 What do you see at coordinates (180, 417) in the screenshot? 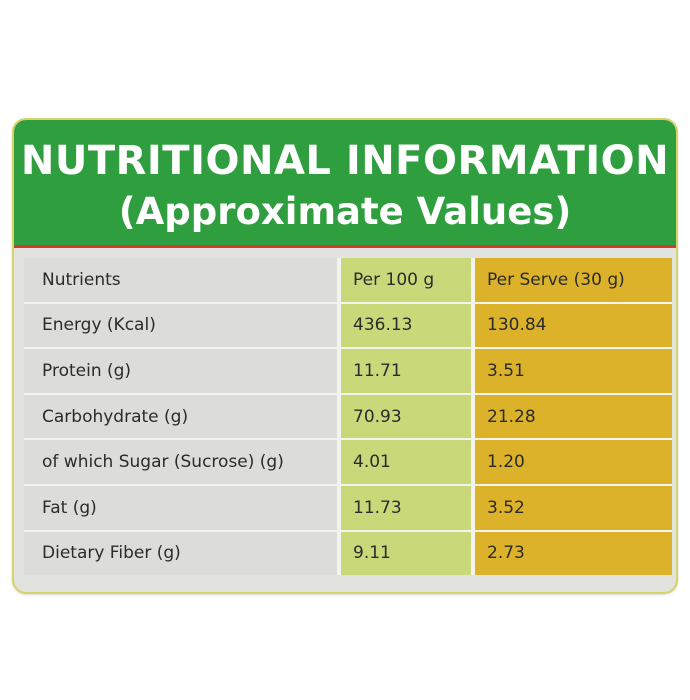
I see `nutrient-name: Carbohydrate (g)` at bounding box center [180, 417].